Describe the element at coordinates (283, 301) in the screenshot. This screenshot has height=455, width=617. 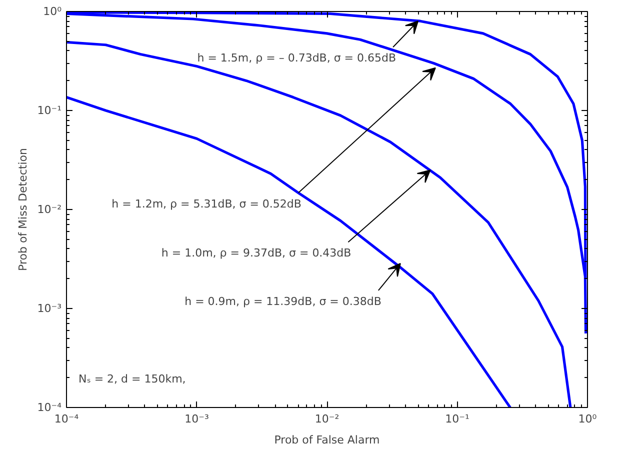
I see `annotation: h = 0.9m, ρ = 11.39dB, σ = 0.38dB` at that location.